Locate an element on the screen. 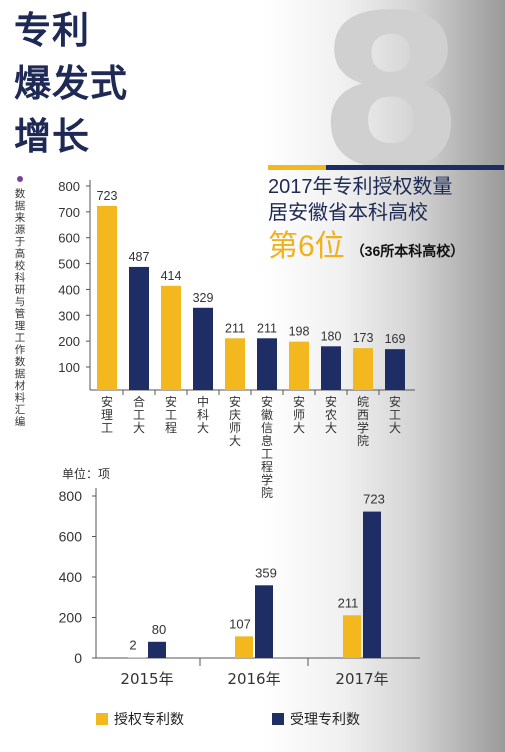 This screenshot has height=752, width=505. chart2-value-label: 211 is located at coordinates (348, 602).